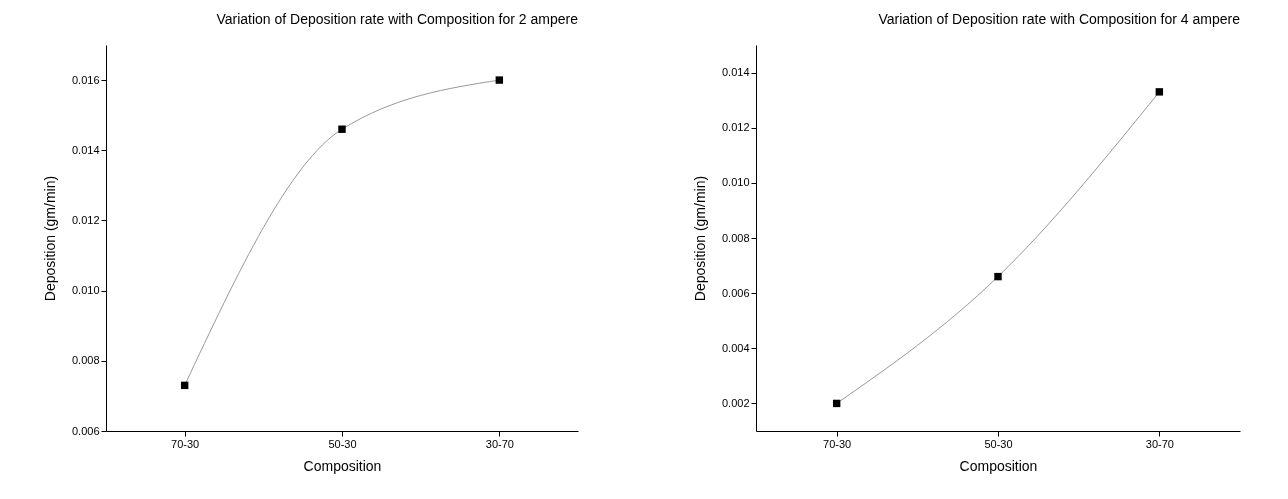 This screenshot has width=1288, height=499. What do you see at coordinates (85, 79) in the screenshot?
I see `y-tick-label: 0.016` at bounding box center [85, 79].